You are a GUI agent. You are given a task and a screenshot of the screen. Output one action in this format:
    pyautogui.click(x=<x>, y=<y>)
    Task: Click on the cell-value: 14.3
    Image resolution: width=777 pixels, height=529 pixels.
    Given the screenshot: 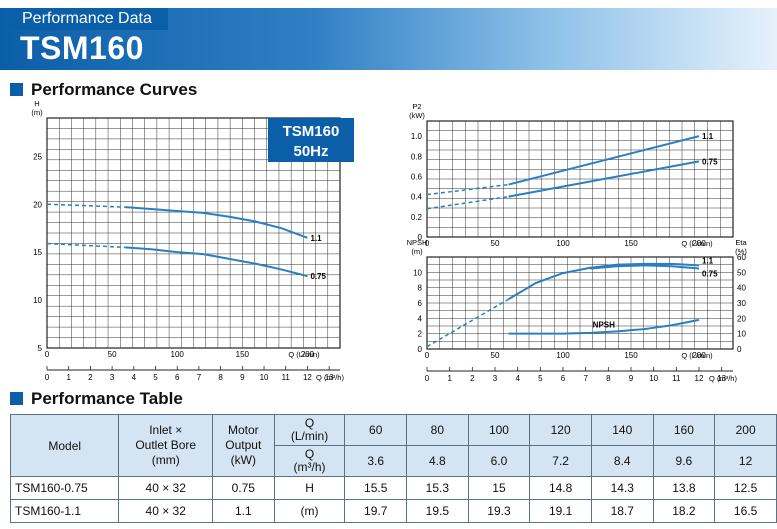 What is the action you would take?
    pyautogui.click(x=622, y=488)
    